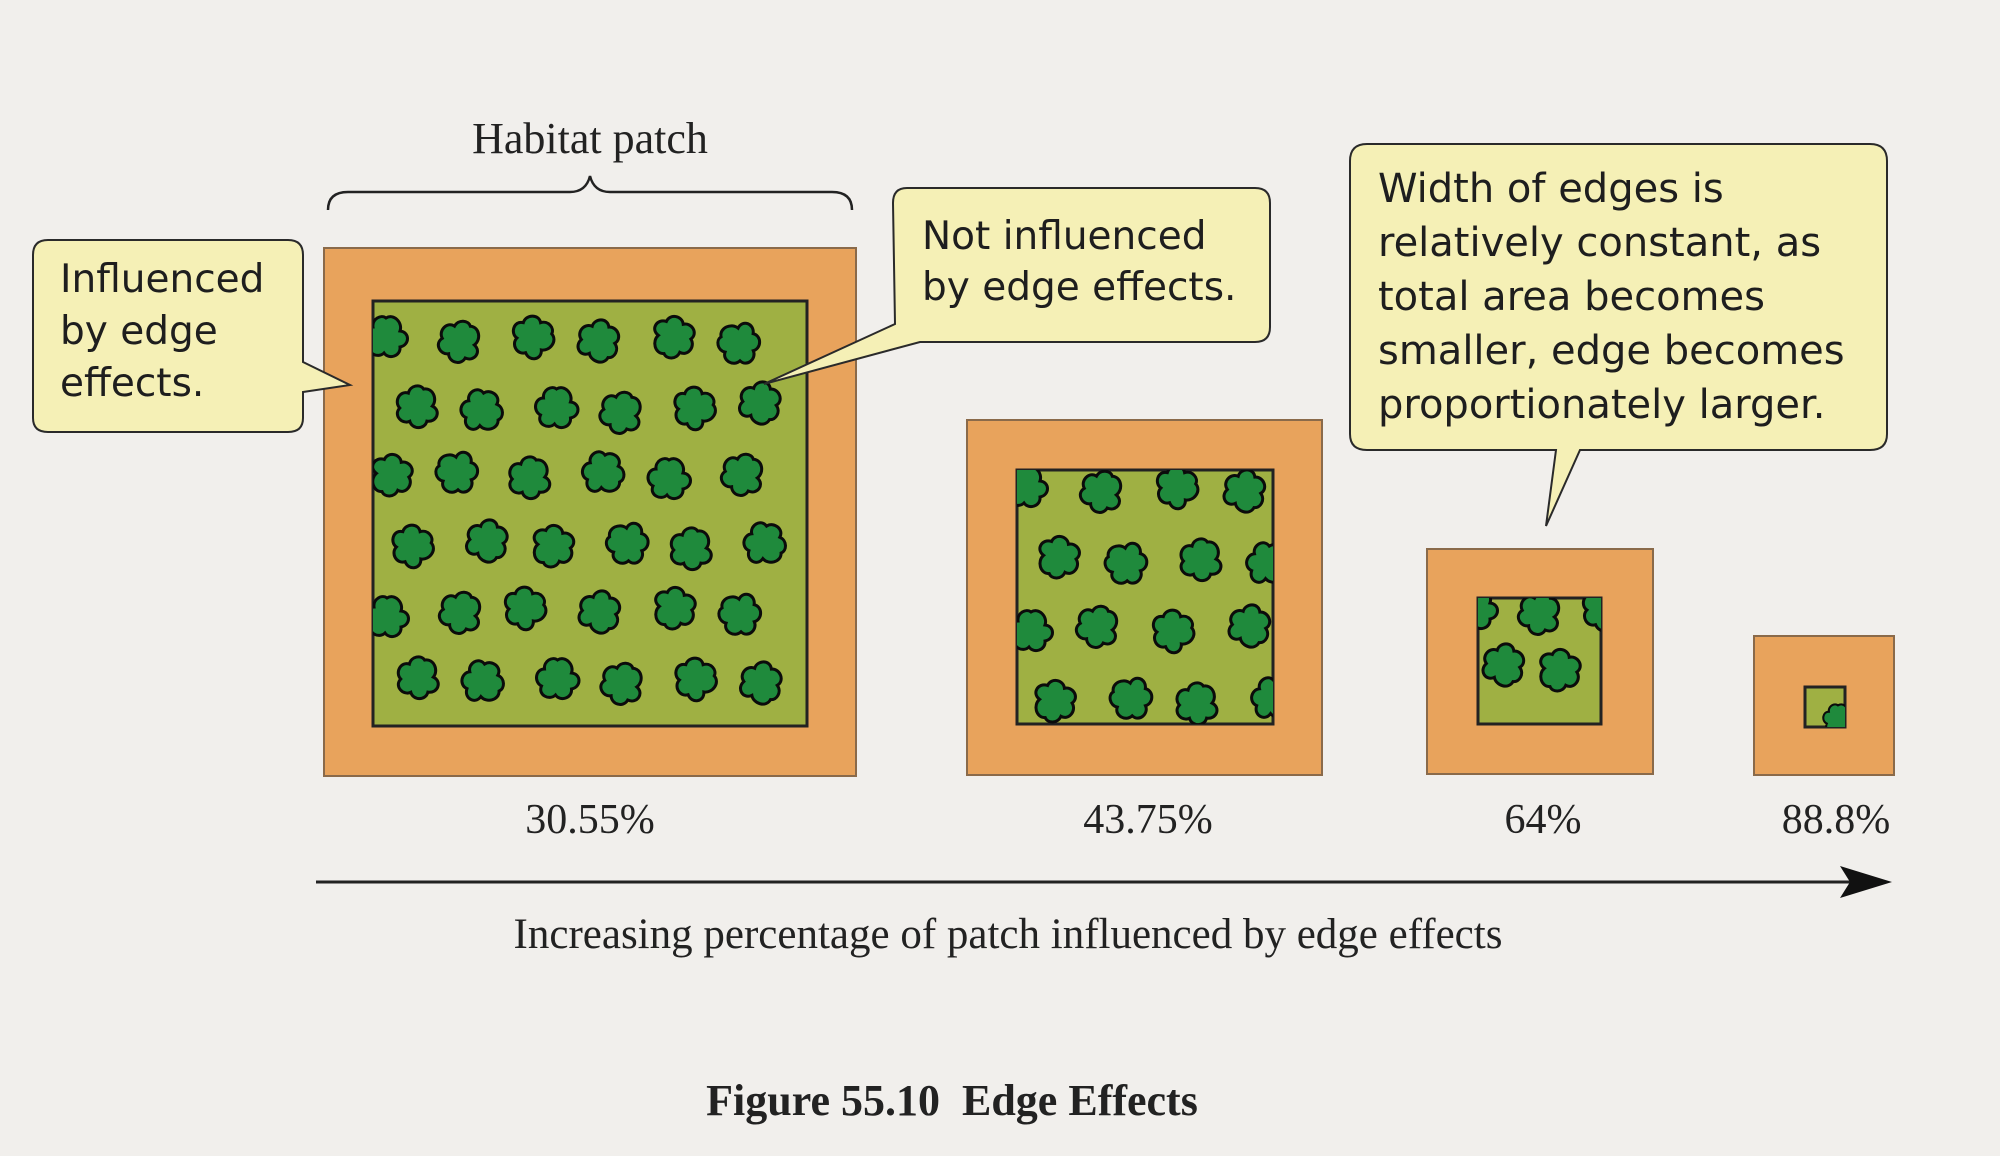 The image size is (2000, 1156). Describe the element at coordinates (1611, 351) in the screenshot. I see `callout-edge-width-line: smaller, edge becomes` at that location.